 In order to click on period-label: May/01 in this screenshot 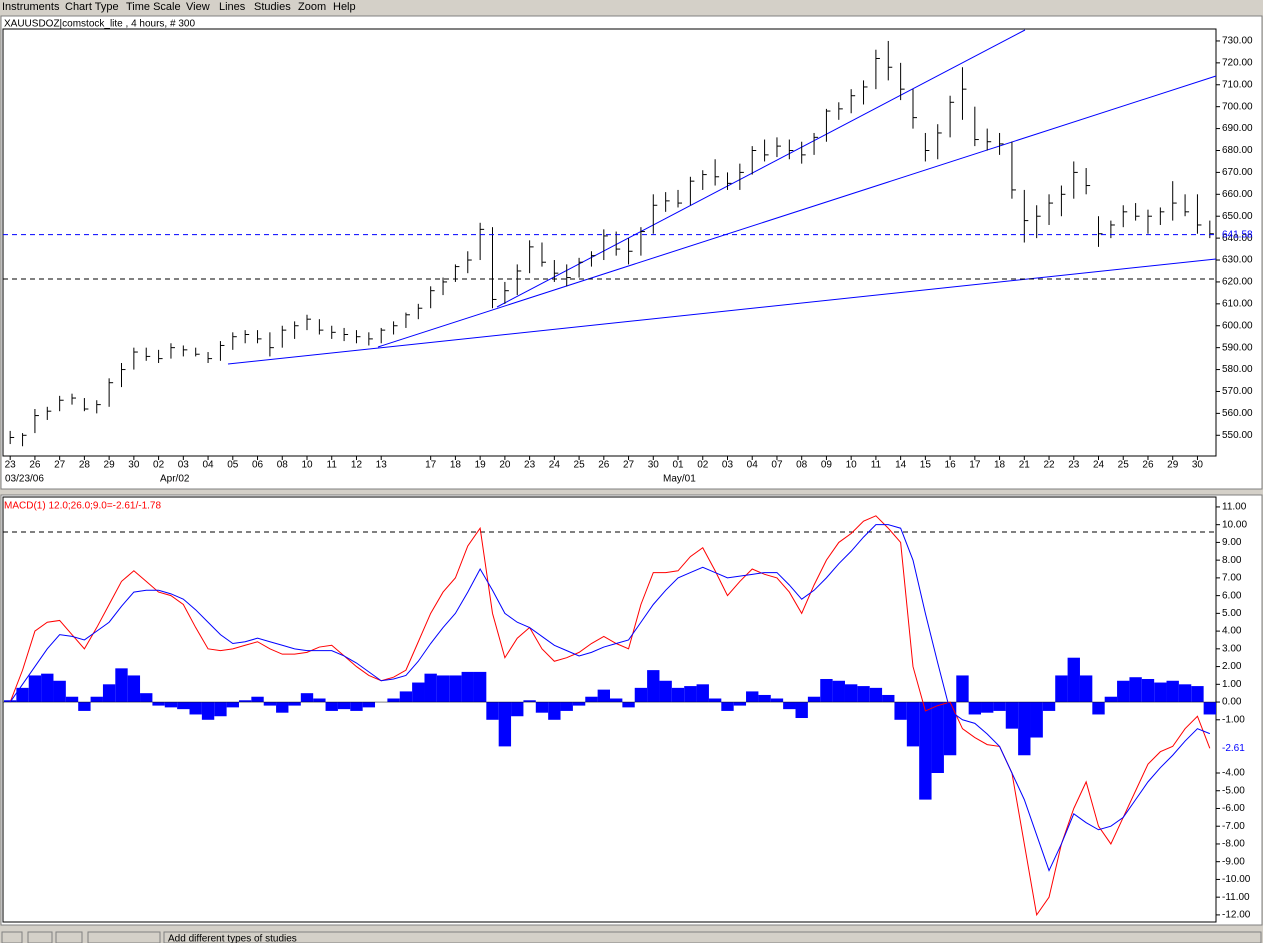, I will do `click(679, 479)`.